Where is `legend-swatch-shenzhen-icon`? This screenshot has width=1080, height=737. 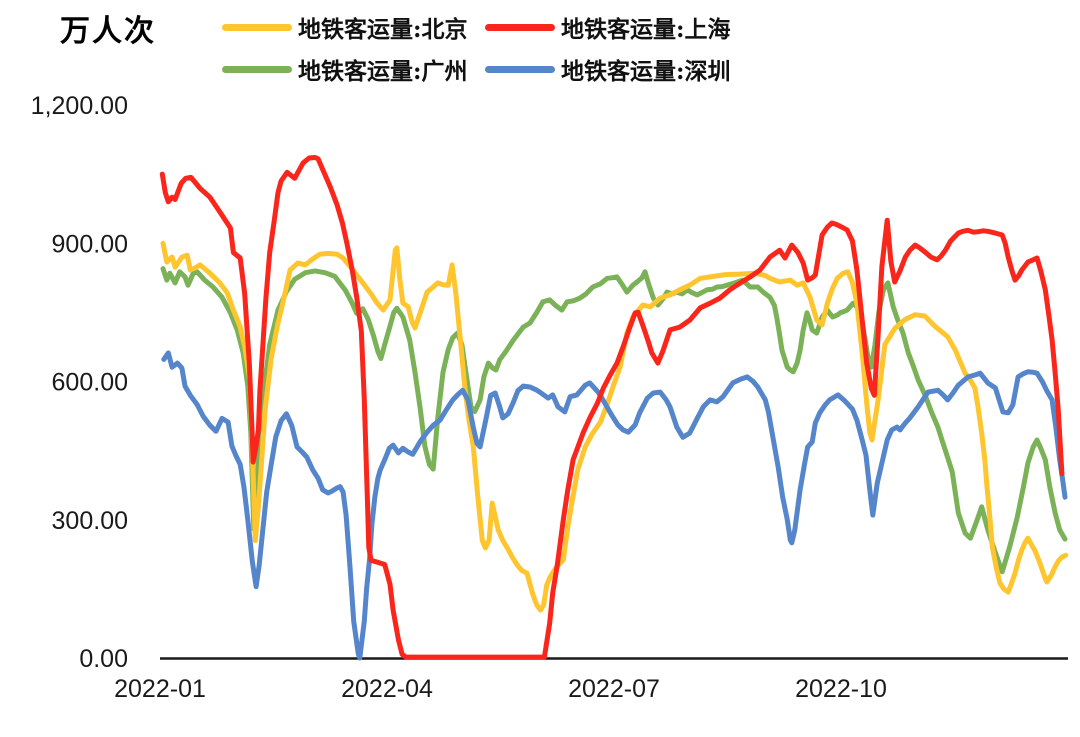 legend-swatch-shenzhen-icon is located at coordinates (520, 69).